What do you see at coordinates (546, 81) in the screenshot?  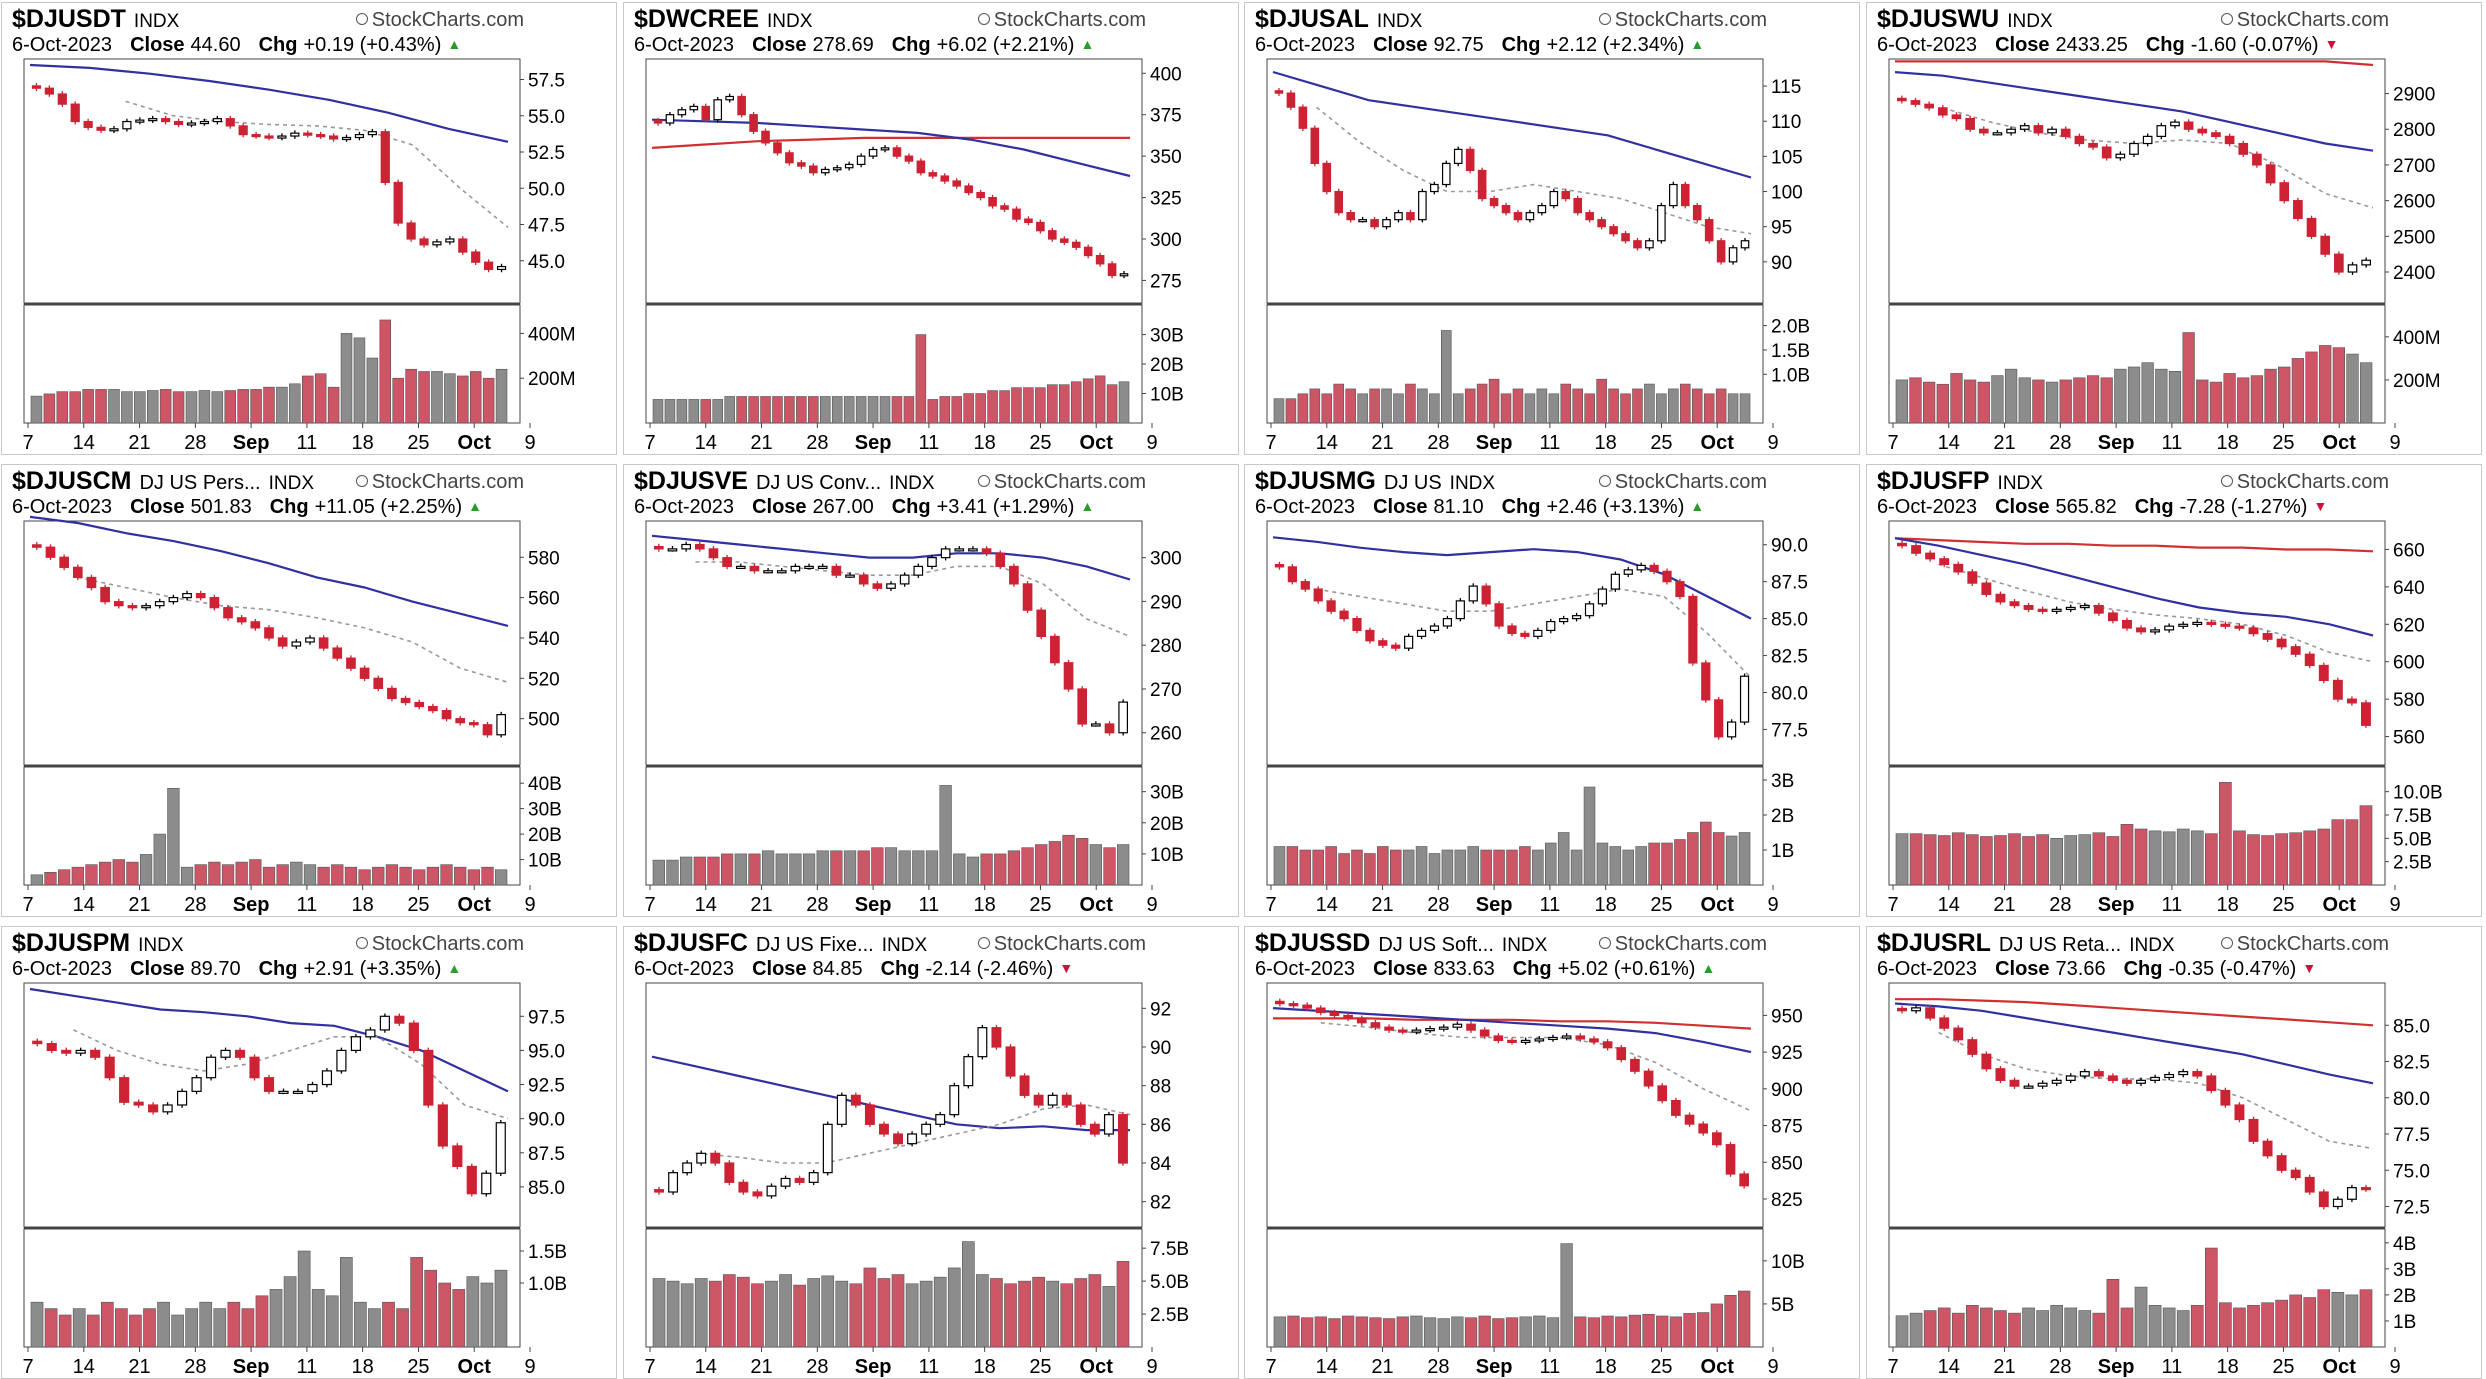 I see `price-tick-label: 57.5` at bounding box center [546, 81].